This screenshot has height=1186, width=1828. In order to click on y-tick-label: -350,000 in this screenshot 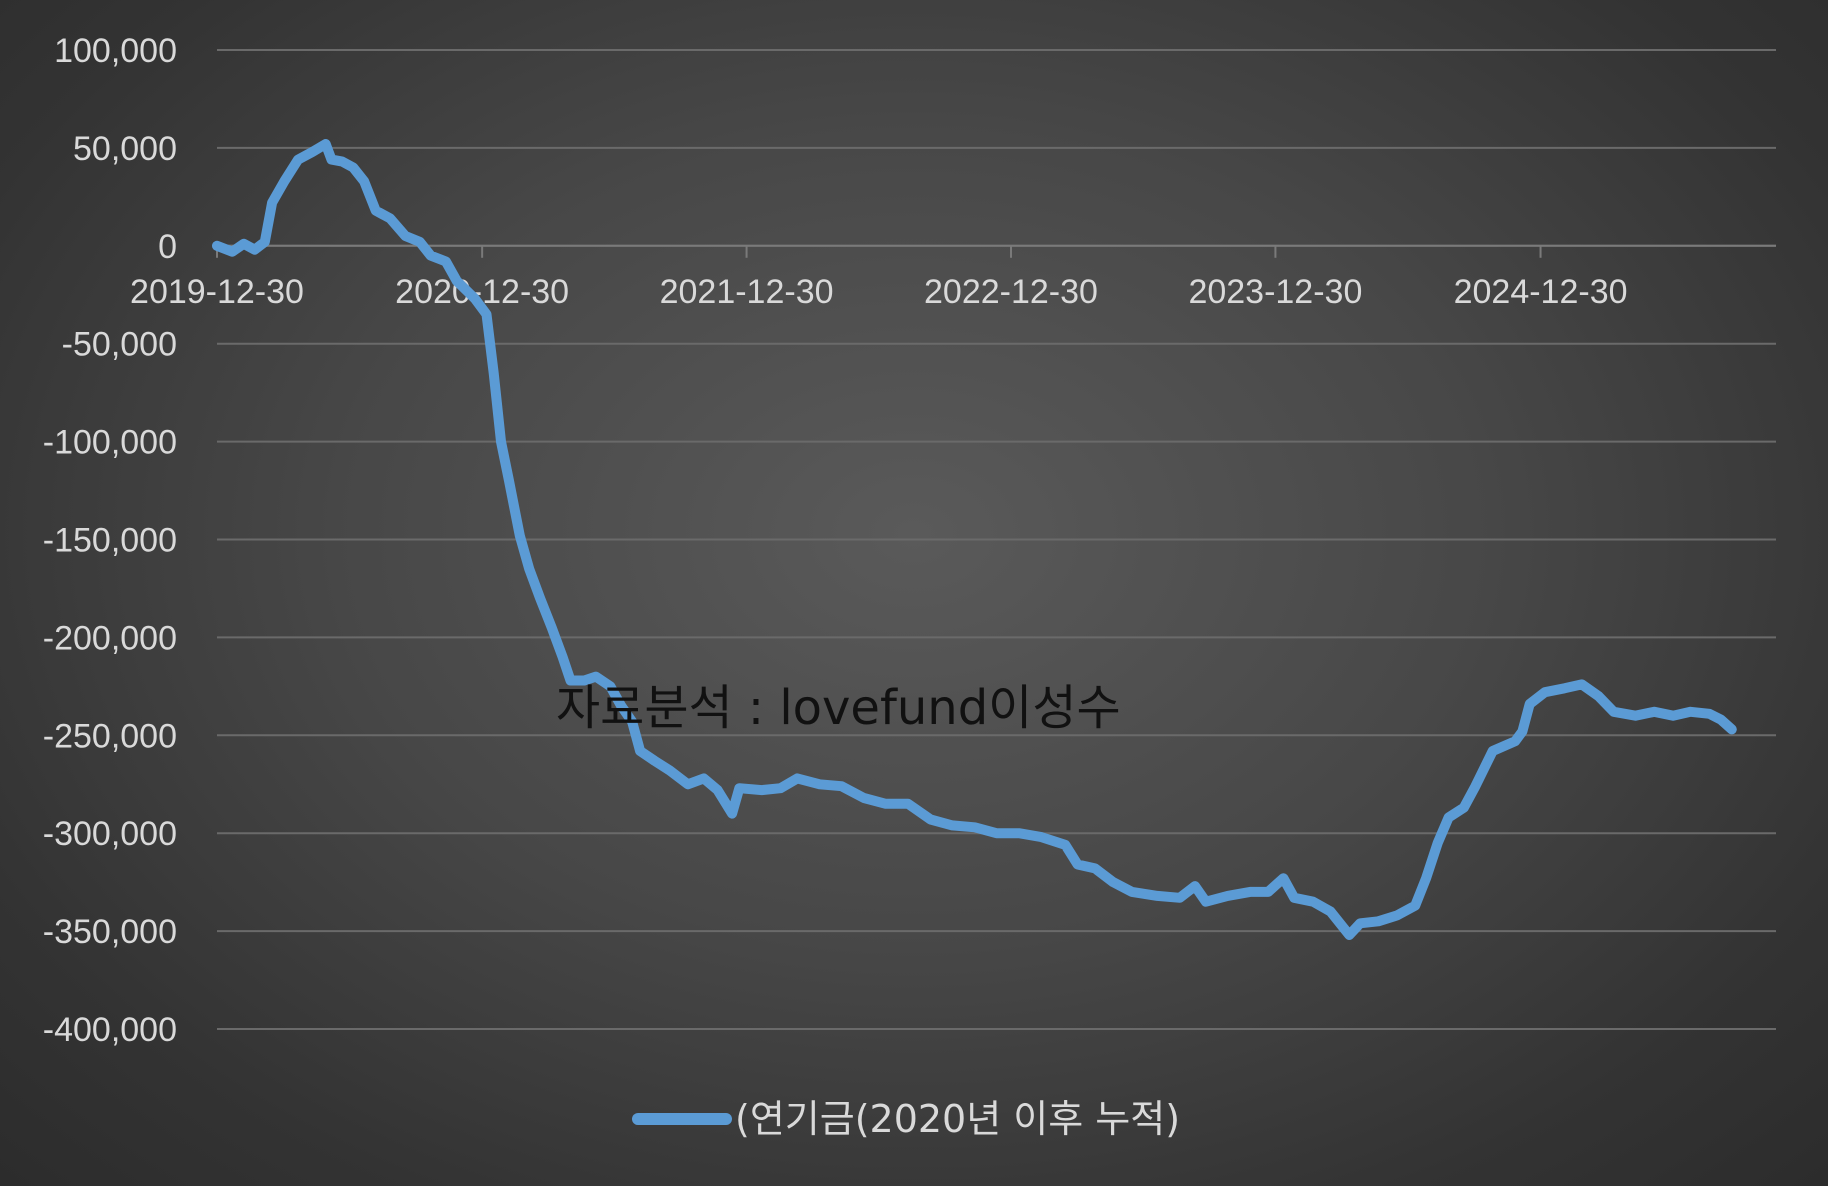, I will do `click(110, 932)`.